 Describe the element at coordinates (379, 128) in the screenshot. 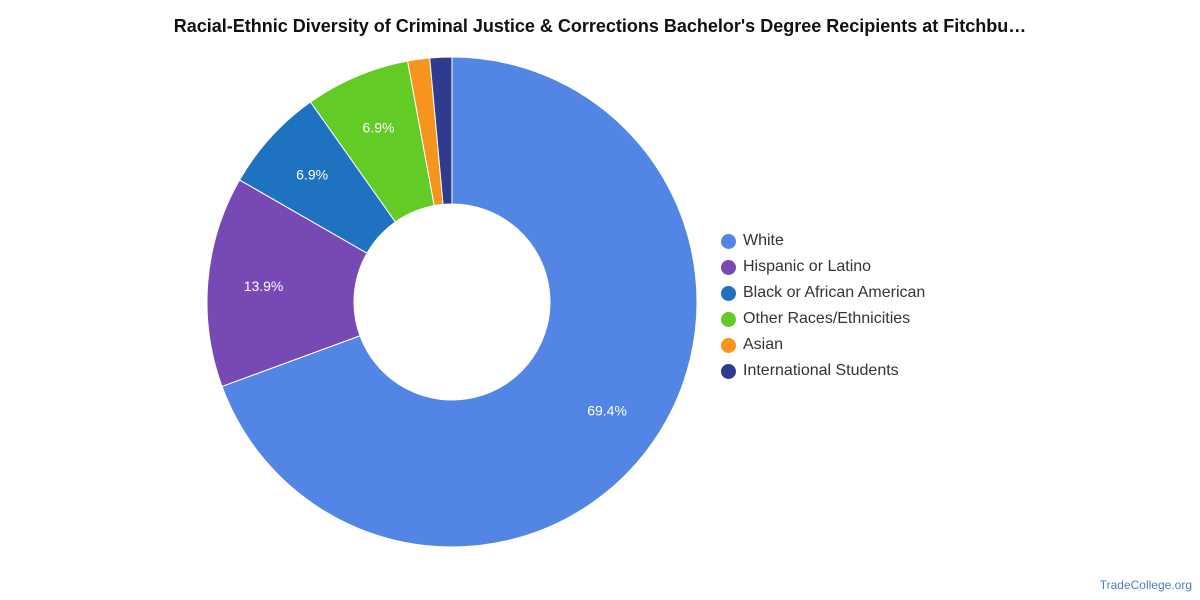

I see `slice-label-other-races-ethnicities: 6.9%` at that location.